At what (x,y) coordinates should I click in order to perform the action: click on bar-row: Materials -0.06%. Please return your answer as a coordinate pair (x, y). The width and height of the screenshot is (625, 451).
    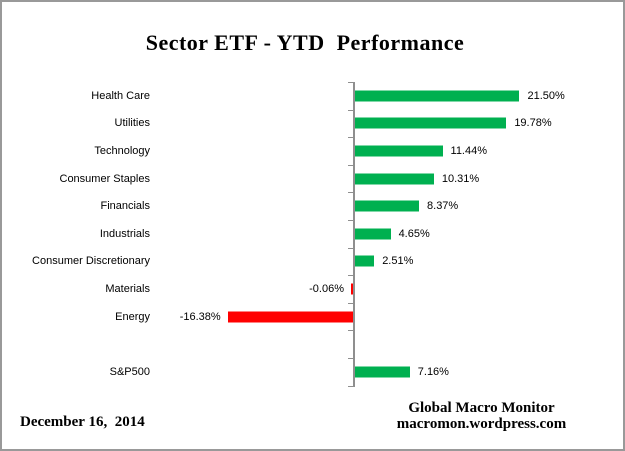
    Looking at the image, I should click on (312, 289).